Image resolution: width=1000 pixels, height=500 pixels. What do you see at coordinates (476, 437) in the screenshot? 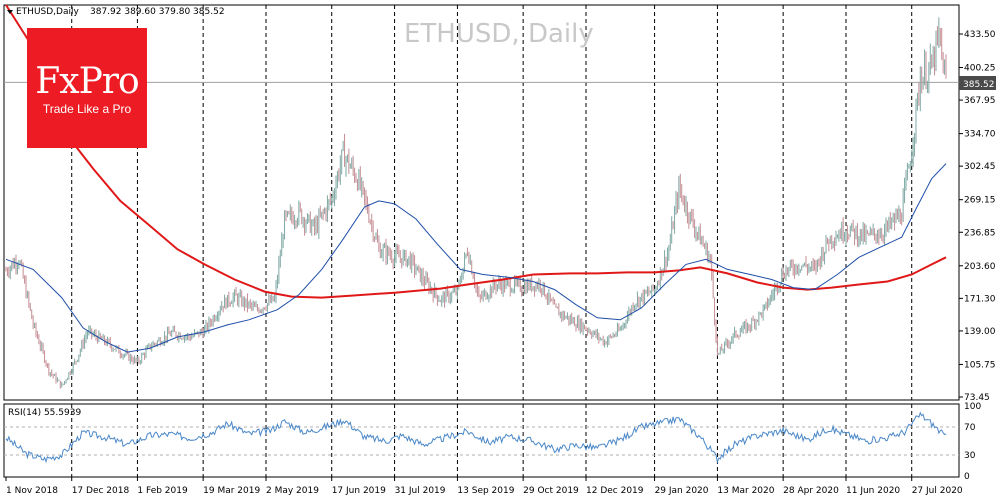
I see `rsi-line` at bounding box center [476, 437].